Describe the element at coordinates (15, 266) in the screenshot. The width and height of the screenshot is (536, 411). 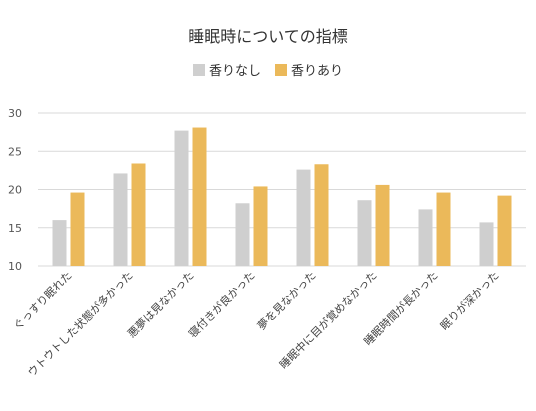
I see `y-tick-label: 10` at that location.